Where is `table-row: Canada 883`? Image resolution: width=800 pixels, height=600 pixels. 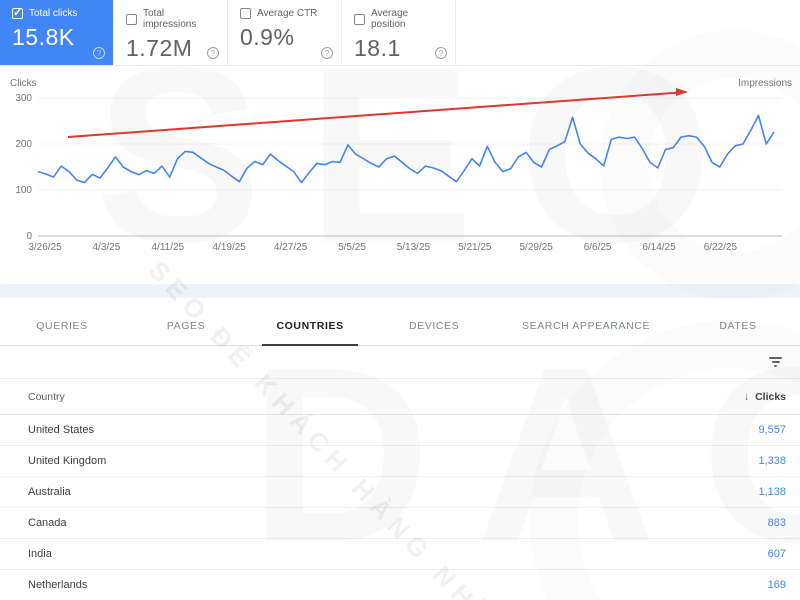
table-row: Canada 883 is located at coordinates (400, 523).